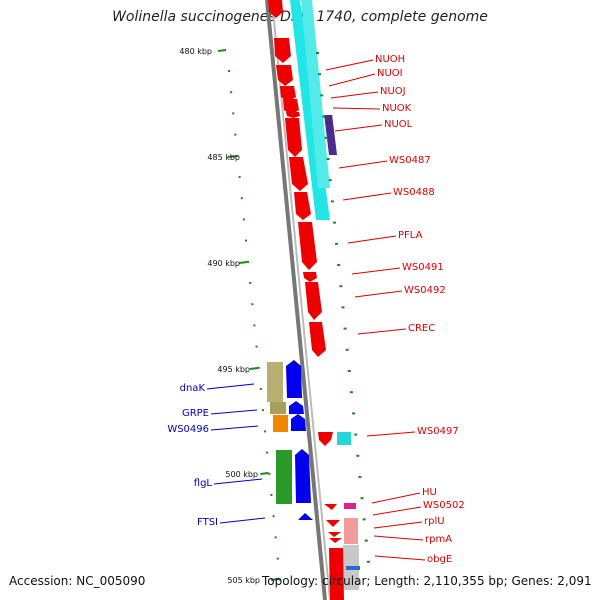 Image resolution: width=600 pixels, height=600 pixels. I want to click on ruler-label: 490 kbp, so click(223, 263).